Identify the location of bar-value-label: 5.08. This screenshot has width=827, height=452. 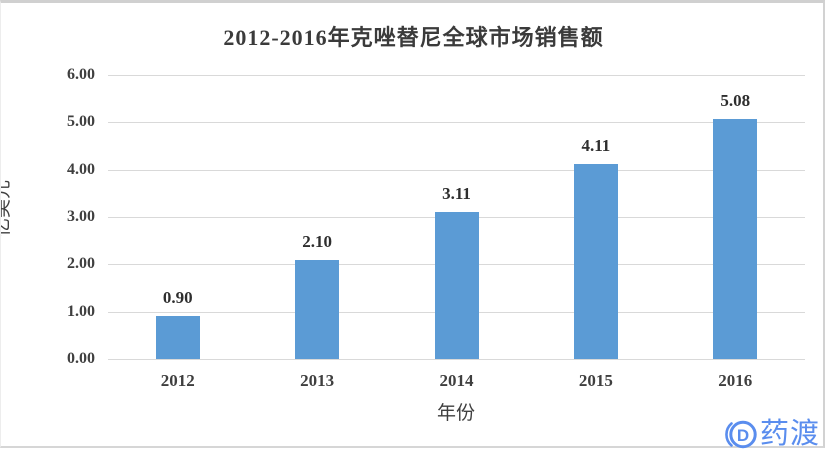
(735, 100).